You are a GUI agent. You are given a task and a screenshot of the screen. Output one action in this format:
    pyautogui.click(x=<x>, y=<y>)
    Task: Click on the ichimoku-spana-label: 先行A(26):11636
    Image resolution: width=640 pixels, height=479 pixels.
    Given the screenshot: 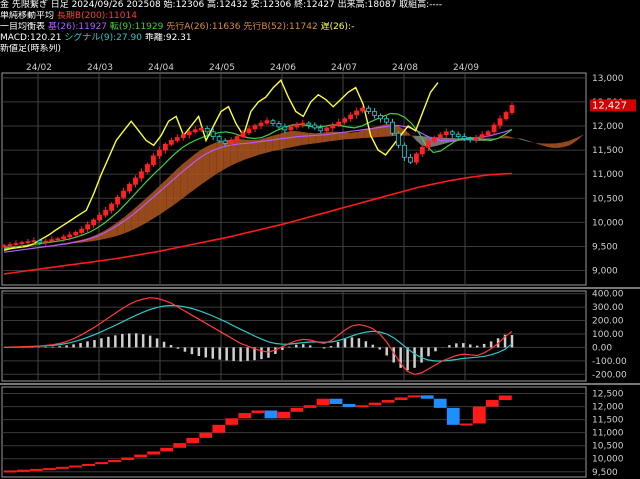 What is the action you would take?
    pyautogui.click(x=203, y=27)
    